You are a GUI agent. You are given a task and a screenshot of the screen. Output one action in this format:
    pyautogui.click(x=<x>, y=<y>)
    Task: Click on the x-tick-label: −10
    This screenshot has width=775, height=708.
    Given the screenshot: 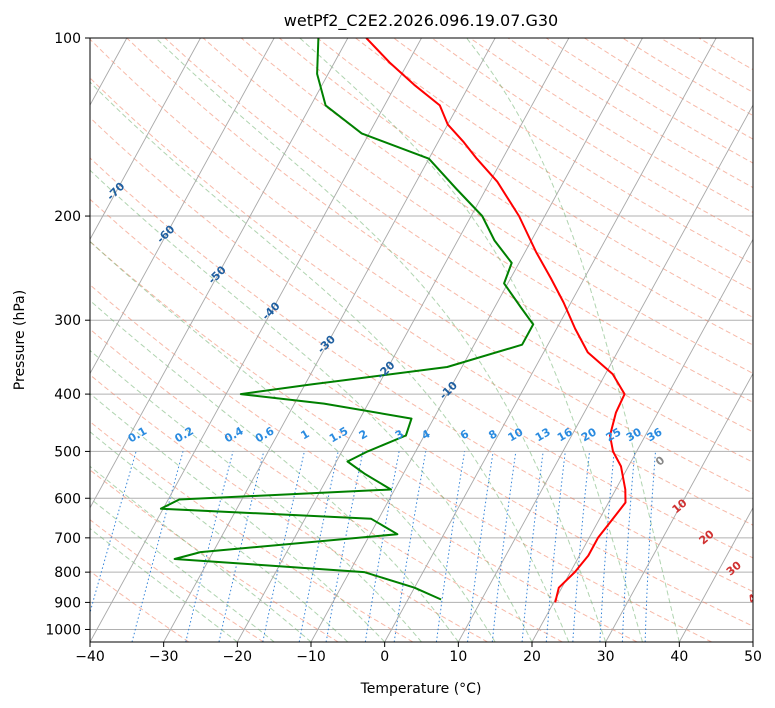 What is the action you would take?
    pyautogui.click(x=311, y=657)
    